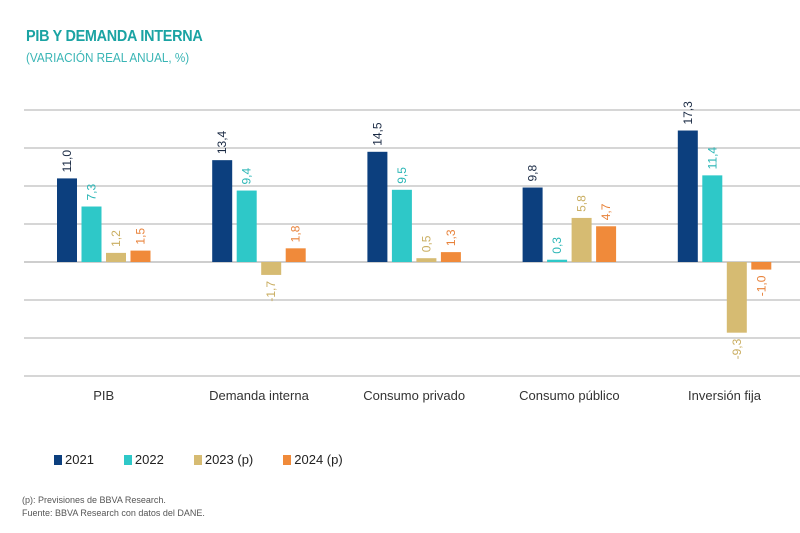 The image size is (800, 533). What do you see at coordinates (79, 459) in the screenshot?
I see `legend-label: 2021` at bounding box center [79, 459].